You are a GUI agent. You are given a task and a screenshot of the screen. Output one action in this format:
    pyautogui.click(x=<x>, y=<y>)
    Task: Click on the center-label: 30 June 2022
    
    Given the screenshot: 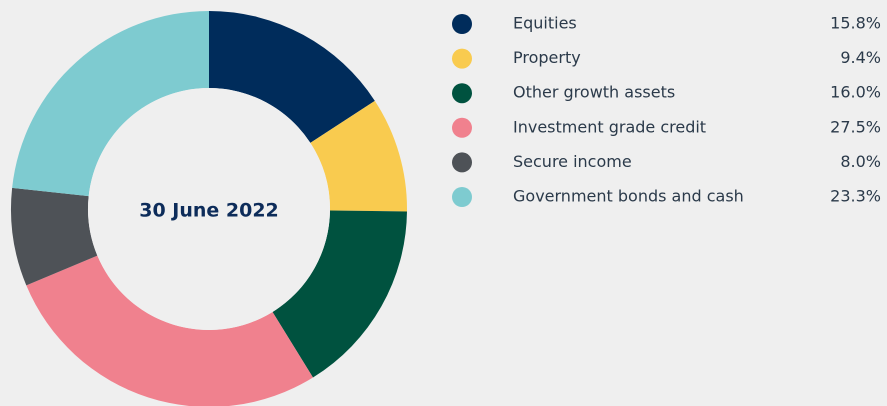 What is the action you would take?
    pyautogui.click(x=209, y=211)
    